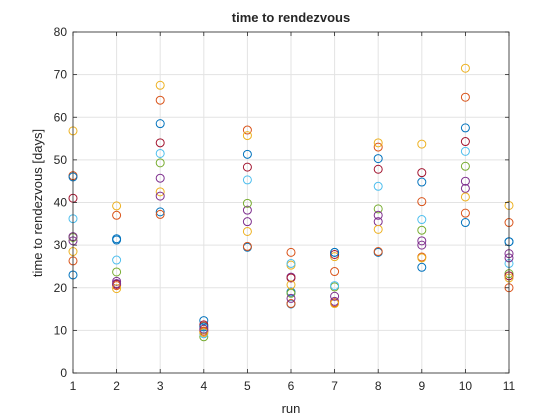 This screenshot has width=560, height=420. What do you see at coordinates (116, 386) in the screenshot?
I see `x-tick-label: 2` at bounding box center [116, 386].